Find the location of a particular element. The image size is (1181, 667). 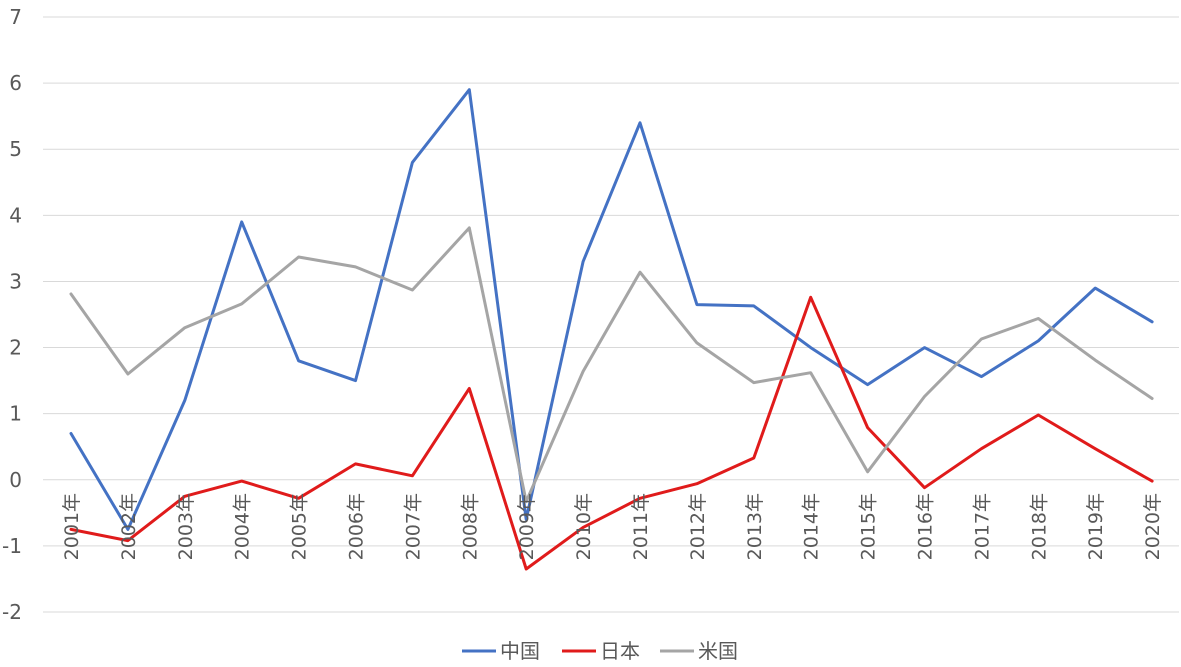

legend: 中国 日本 米国 is located at coordinates (600, 651).